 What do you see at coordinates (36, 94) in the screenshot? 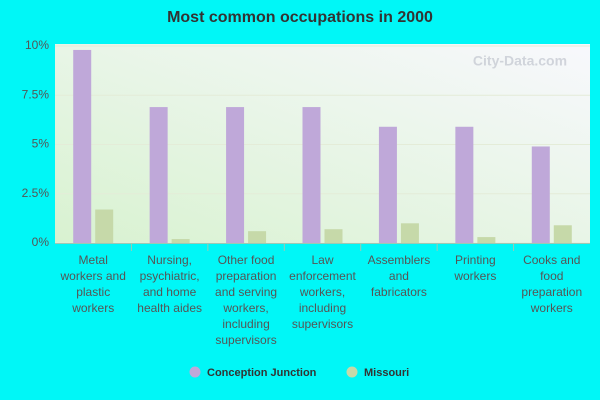
I see `y-tick-label: 7.5%` at bounding box center [36, 94].